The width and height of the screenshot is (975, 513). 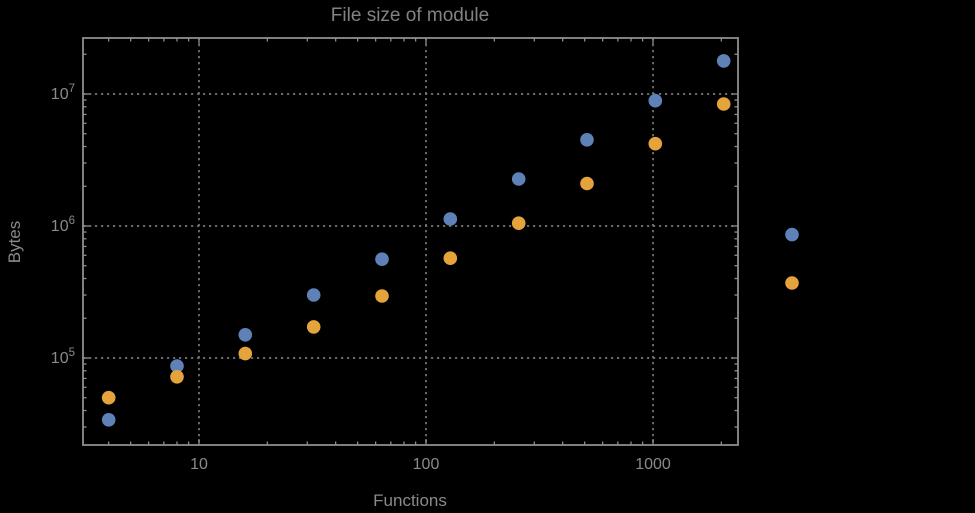 I want to click on chart-title: File size of module, so click(x=410, y=15).